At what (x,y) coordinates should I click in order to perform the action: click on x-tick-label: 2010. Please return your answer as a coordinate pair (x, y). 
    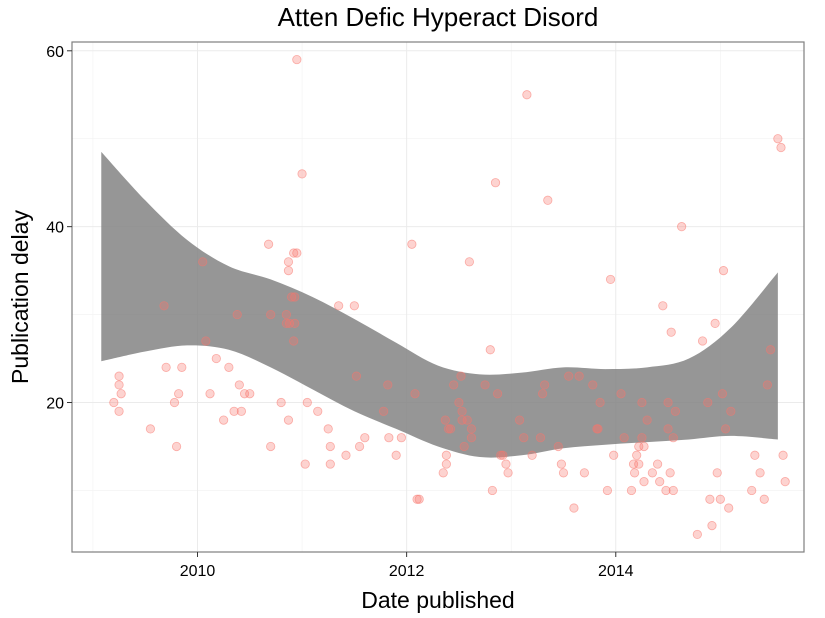
    Looking at the image, I should click on (198, 571).